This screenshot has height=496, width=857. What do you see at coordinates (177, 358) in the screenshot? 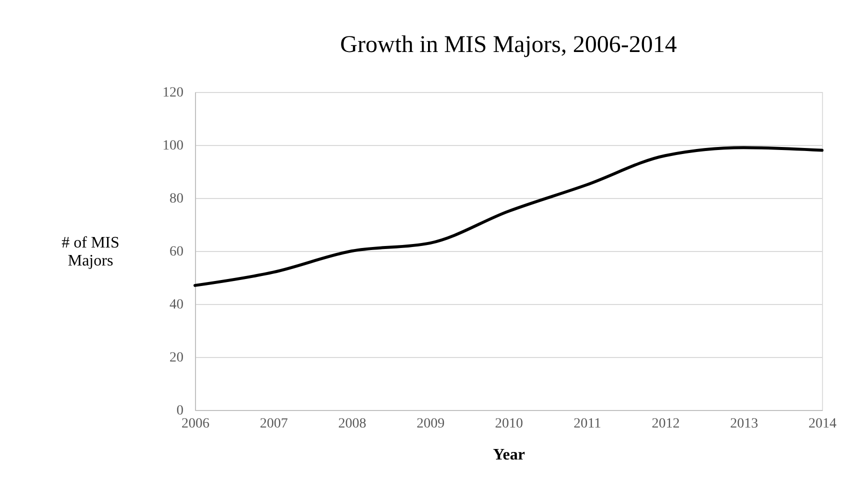
I see `y-tick-label: 20` at bounding box center [177, 358].